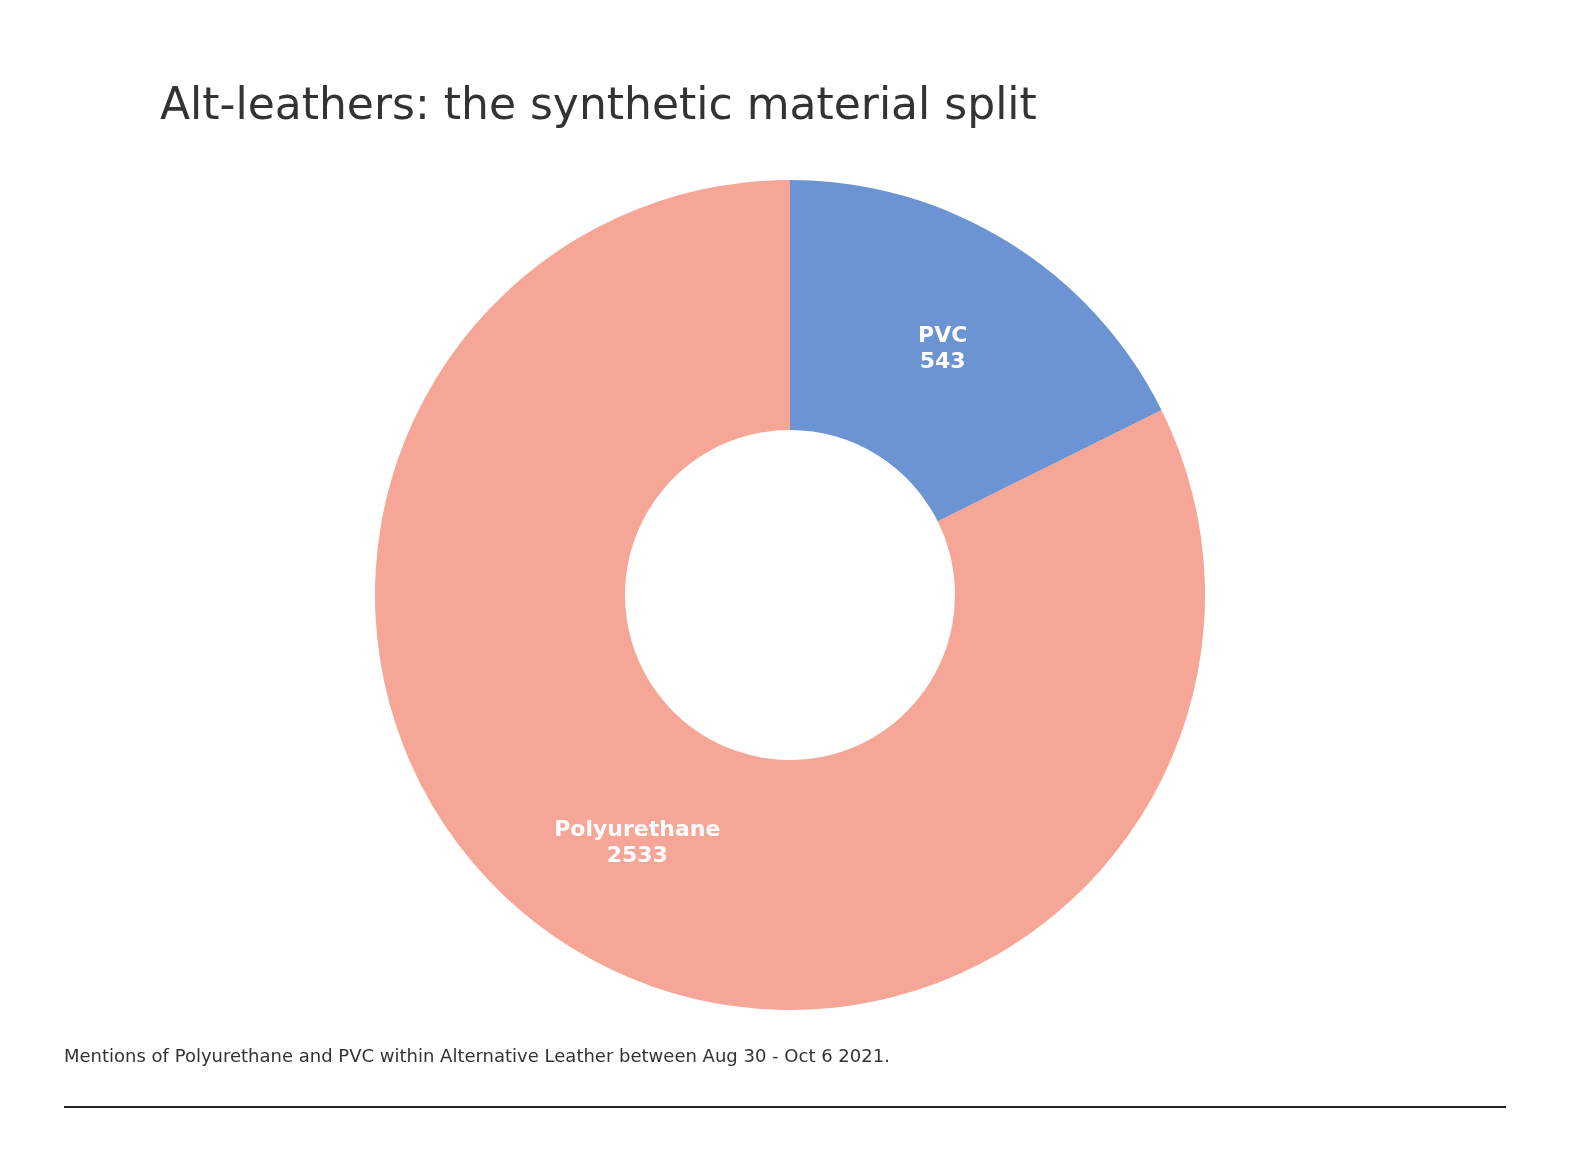  Describe the element at coordinates (637, 854) in the screenshot. I see `data-label: 2533` at that location.